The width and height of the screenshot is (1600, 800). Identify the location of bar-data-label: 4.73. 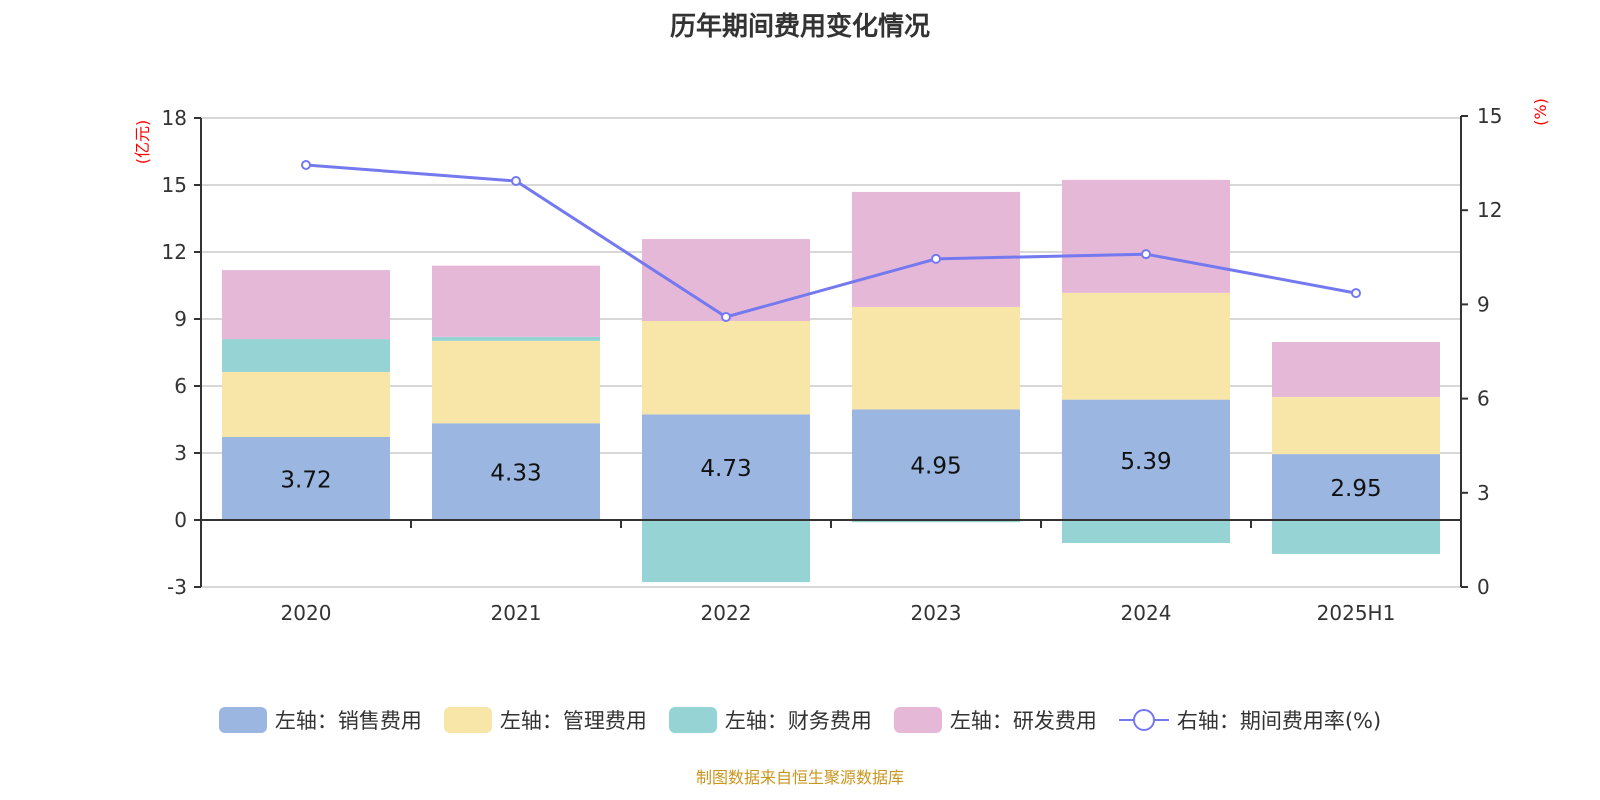
(725, 469).